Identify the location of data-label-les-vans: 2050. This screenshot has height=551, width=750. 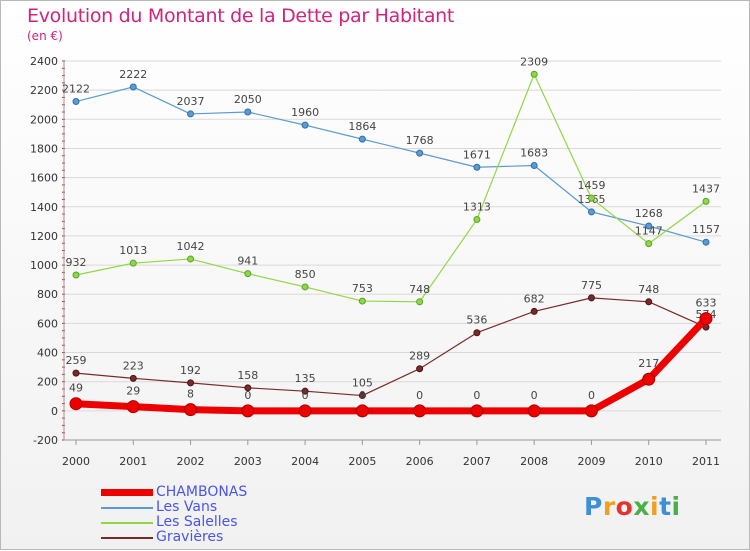
(248, 99).